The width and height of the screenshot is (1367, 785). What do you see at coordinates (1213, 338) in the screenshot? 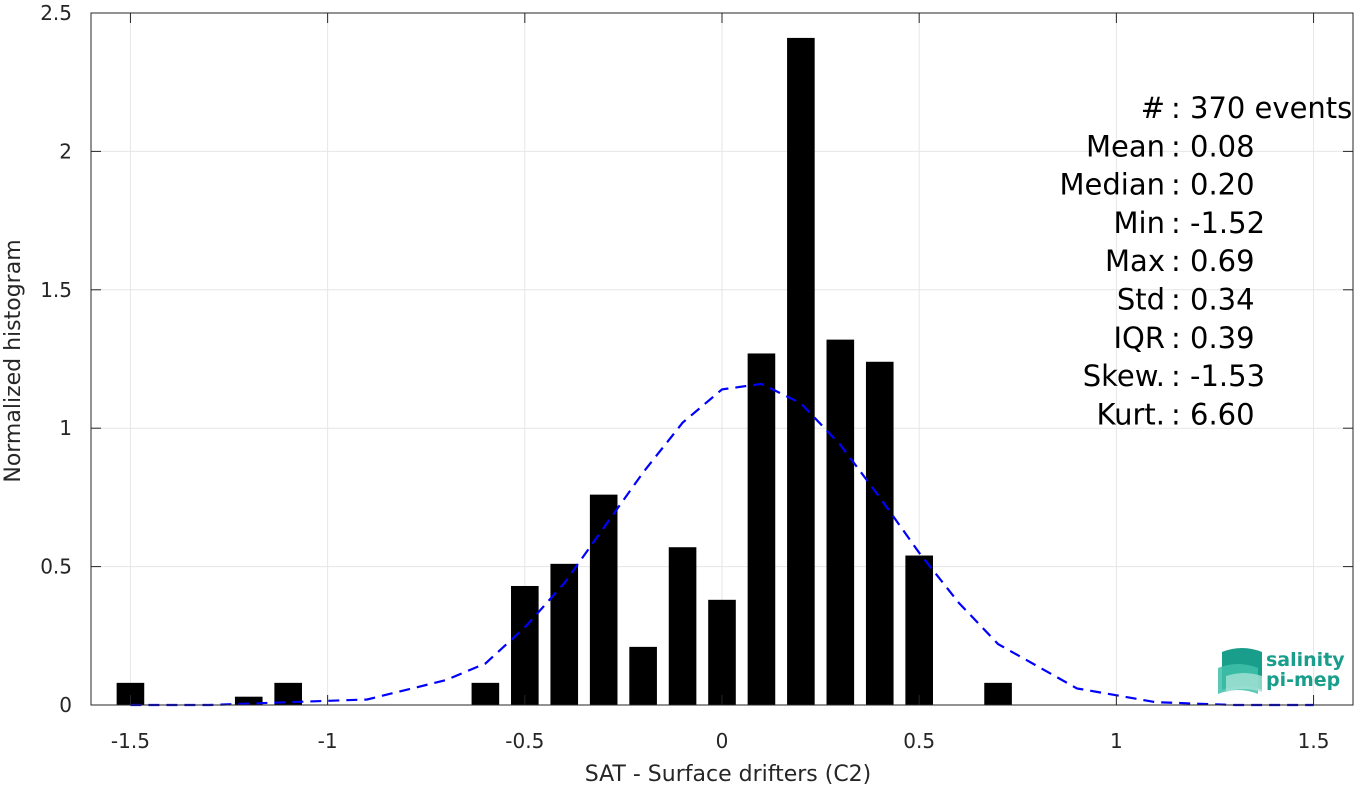
I see `stat-value-6: : 0.39` at bounding box center [1213, 338].